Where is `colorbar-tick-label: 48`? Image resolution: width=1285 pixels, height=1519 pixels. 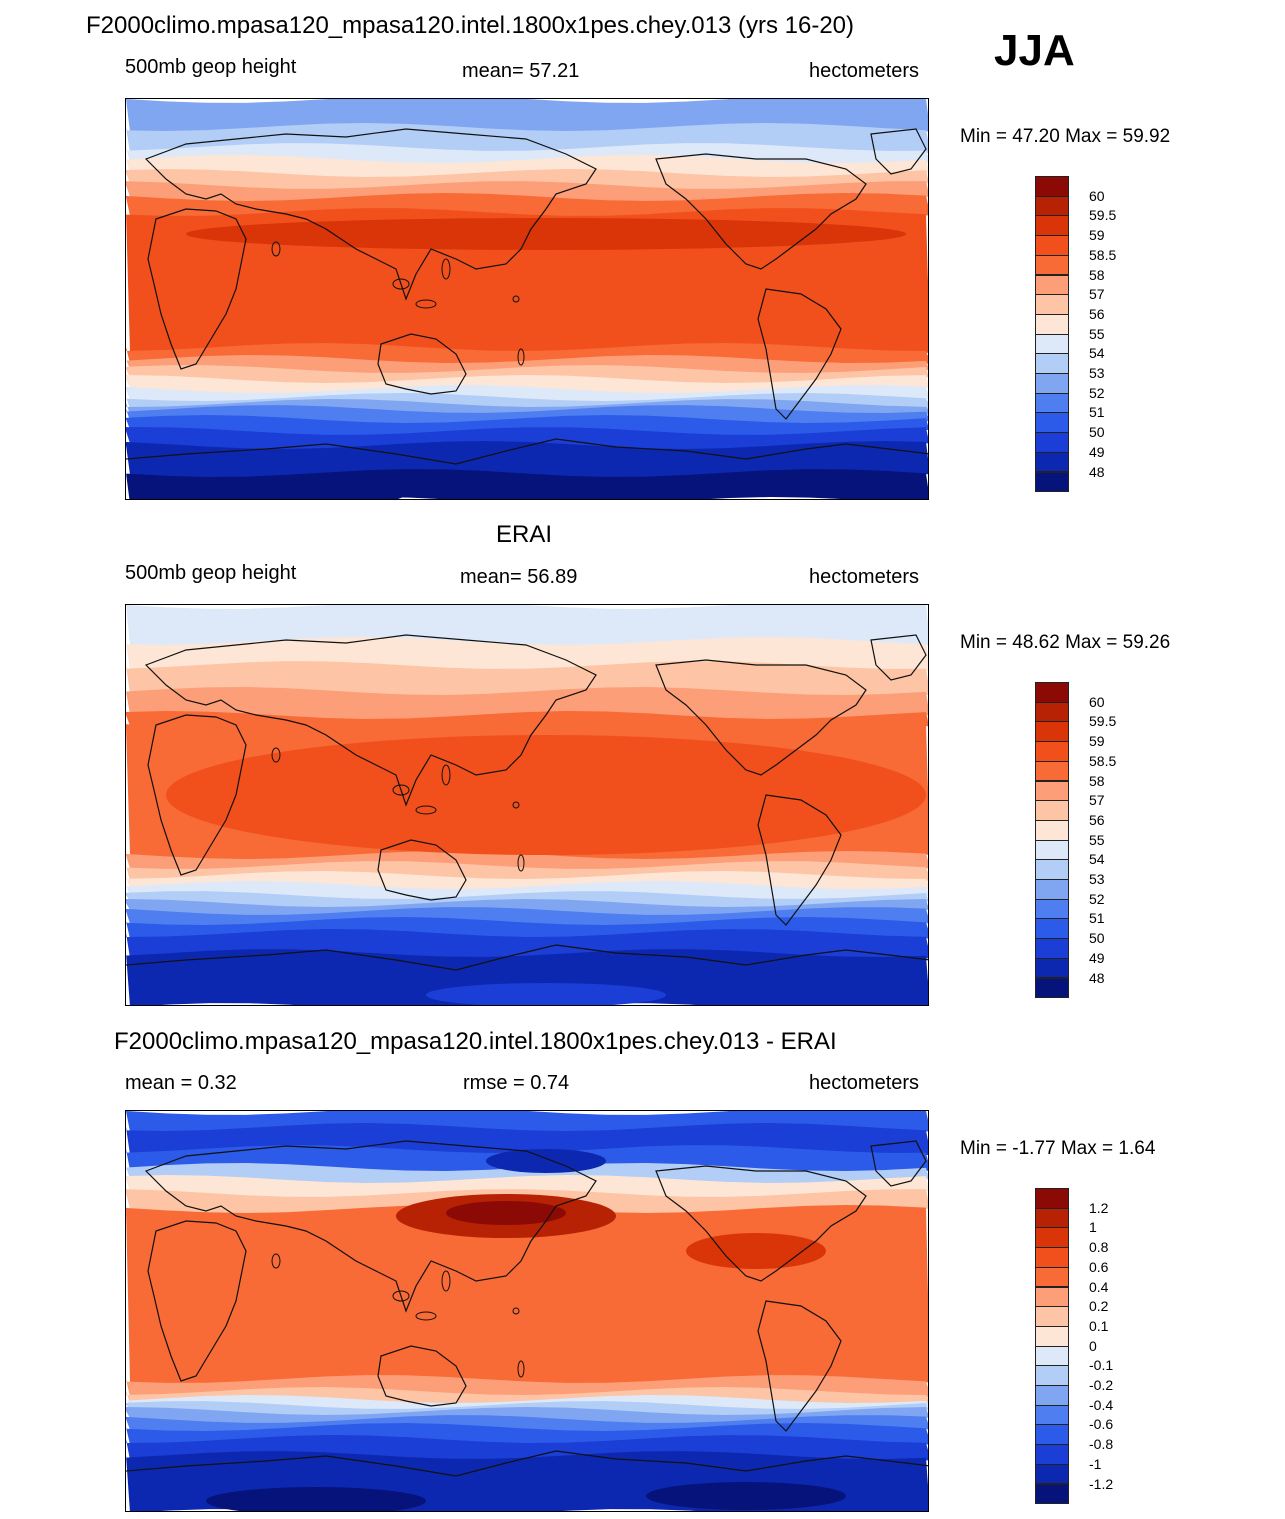 colorbar-tick-label: 48 is located at coordinates (1097, 977).